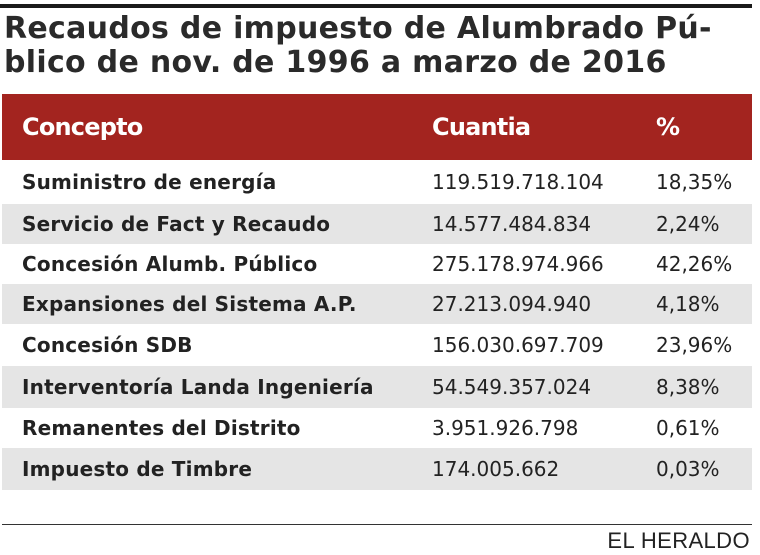 This screenshot has height=555, width=760. Describe the element at coordinates (518, 345) in the screenshot. I see `amount-cell: 156.030.697.709` at that location.